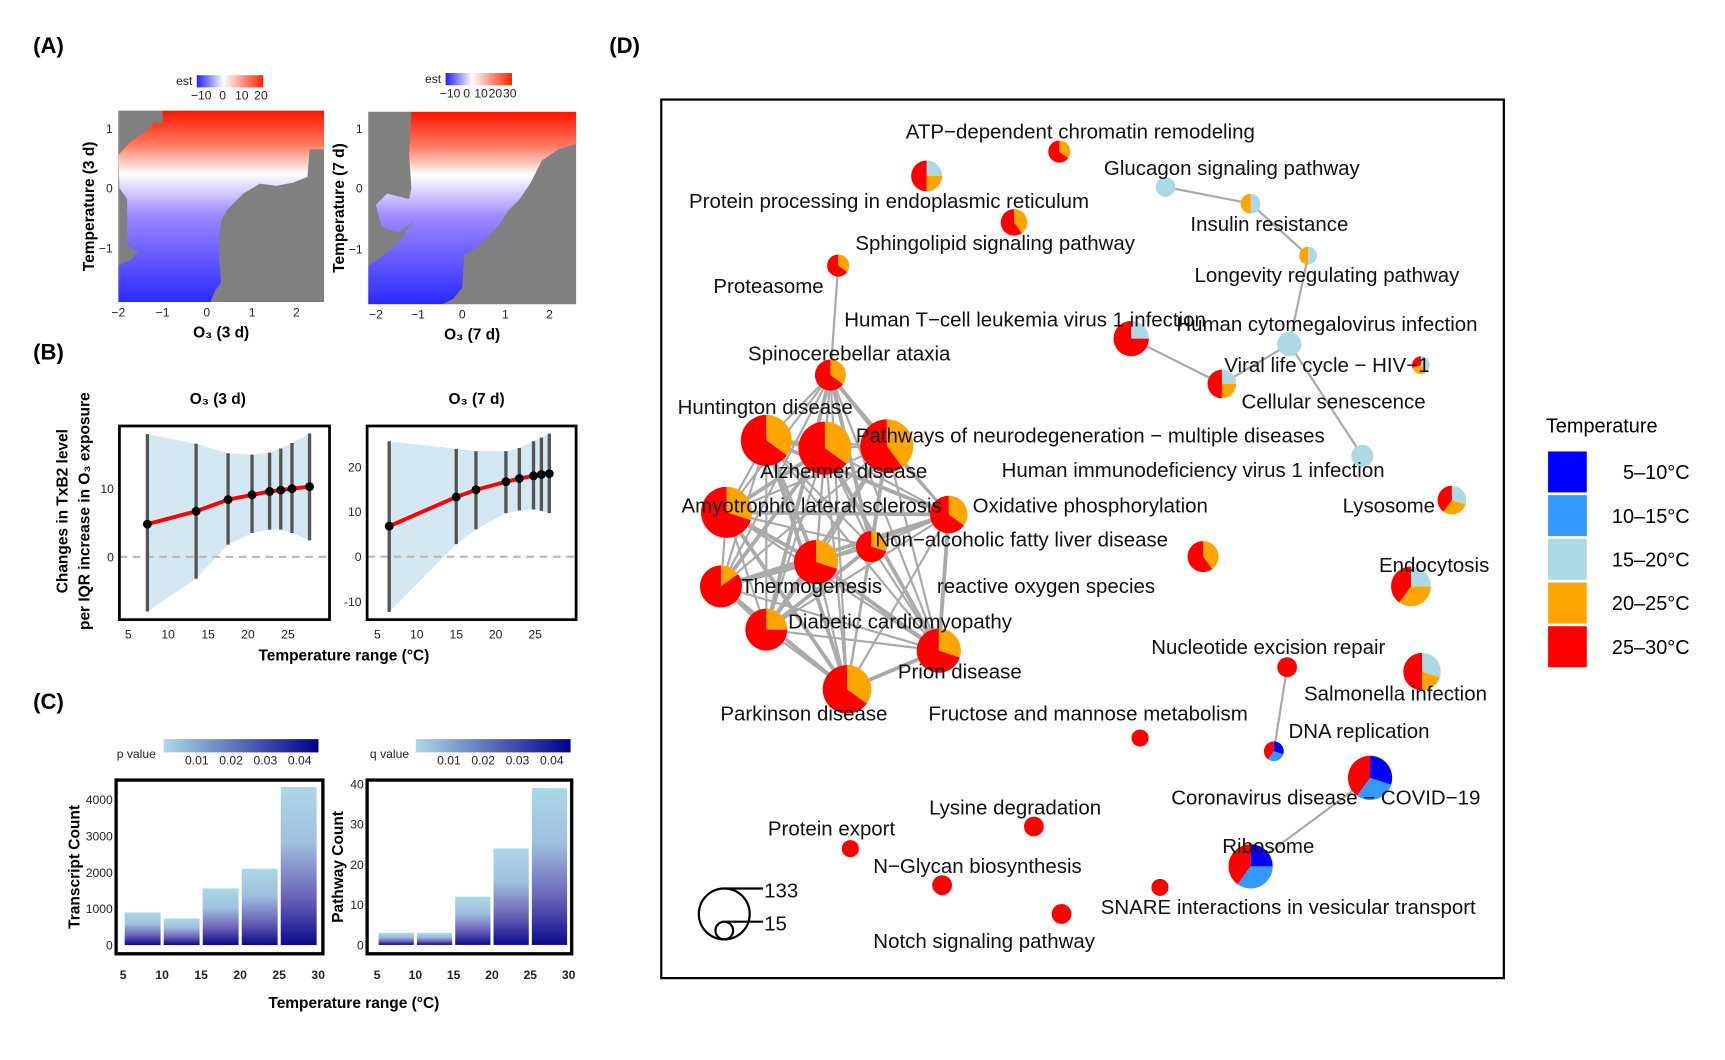 This screenshot has height=1060, width=1725. Describe the element at coordinates (462, 315) in the screenshot. I see `x-tick-label: 0` at that location.